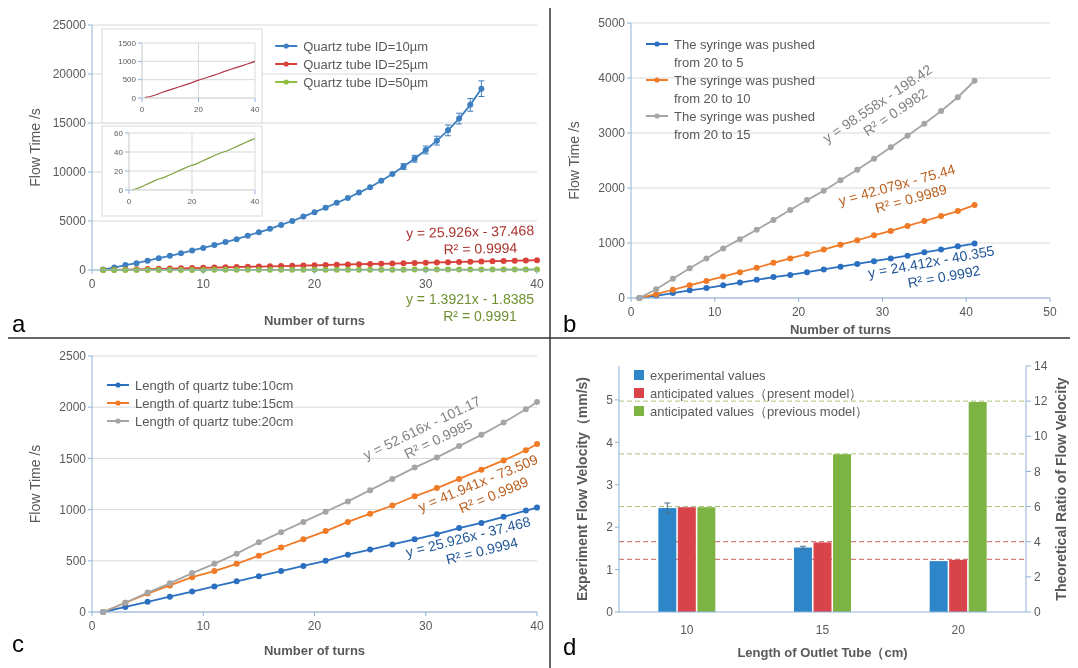 Image resolution: width=1078 pixels, height=668 pixels. What do you see at coordinates (119, 133) in the screenshot?
I see `y-tick-label: 60` at bounding box center [119, 133].